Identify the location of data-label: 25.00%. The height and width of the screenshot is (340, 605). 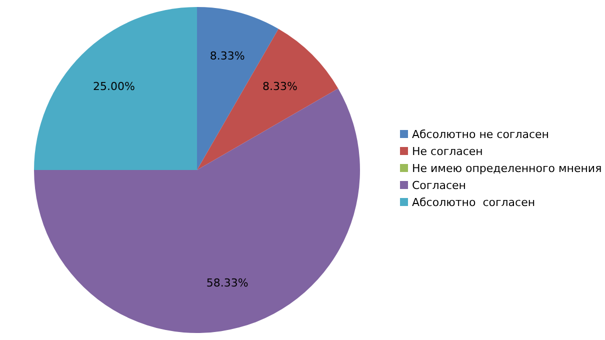
(114, 87).